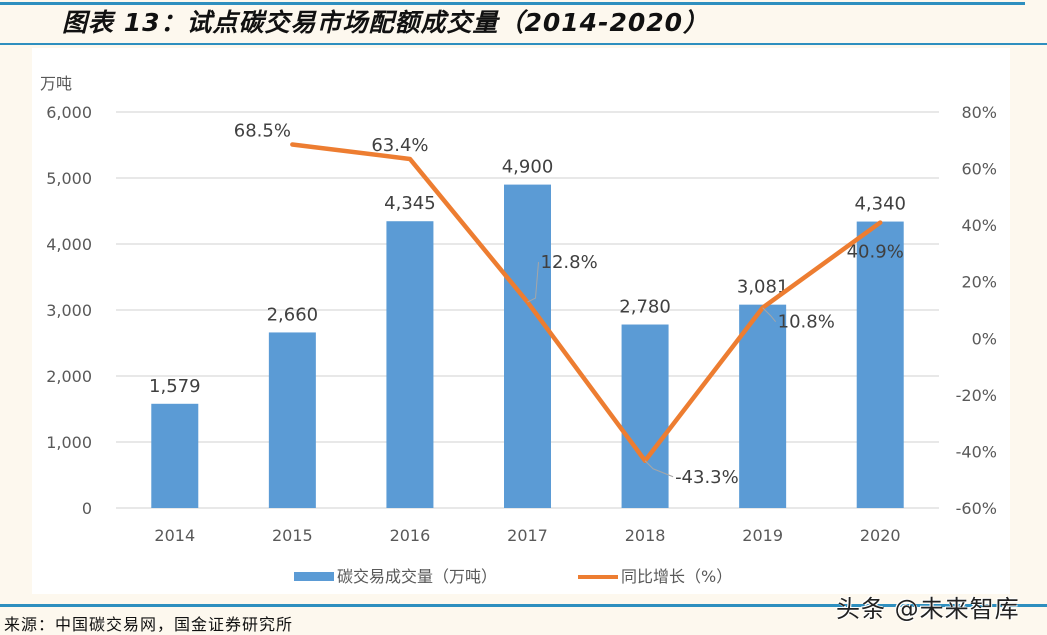  Describe the element at coordinates (56, 83) in the screenshot. I see `left-axis-unit-label: 万吨` at that location.